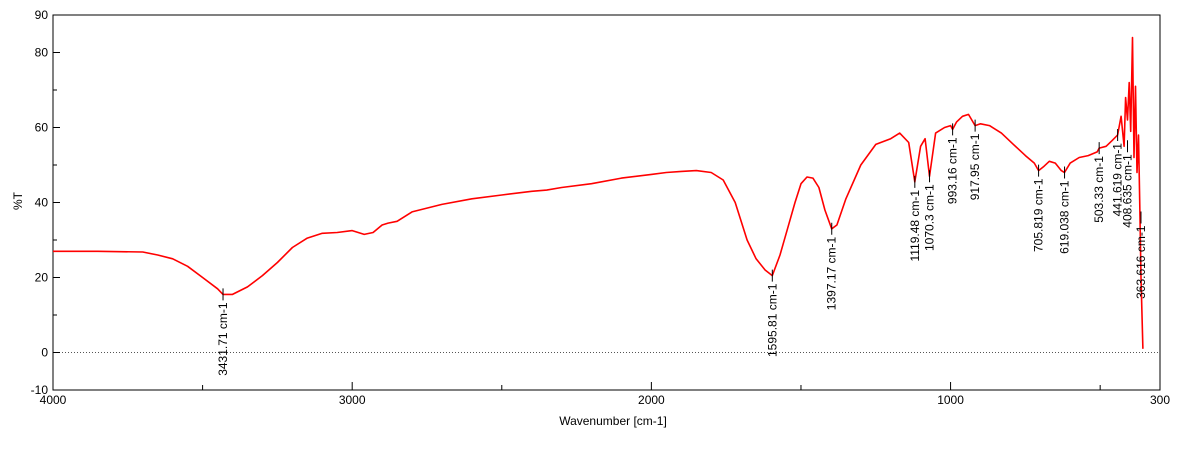 This screenshot has width=1200, height=453. I want to click on peak-label: 1119.48 cm-1, so click(915, 226).